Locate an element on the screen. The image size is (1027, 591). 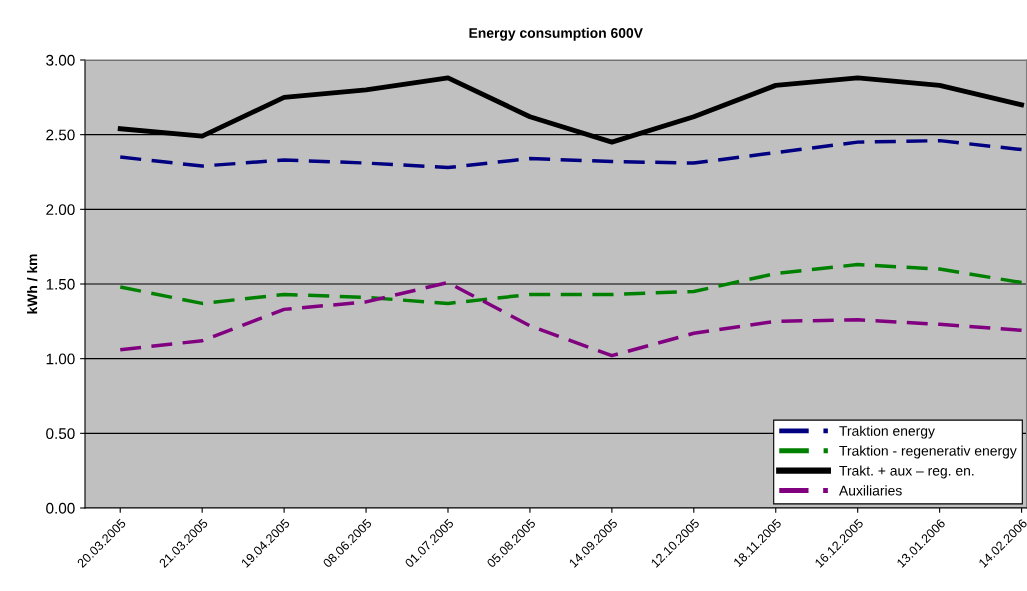
y-tick-label: 2.00 is located at coordinates (60, 210).